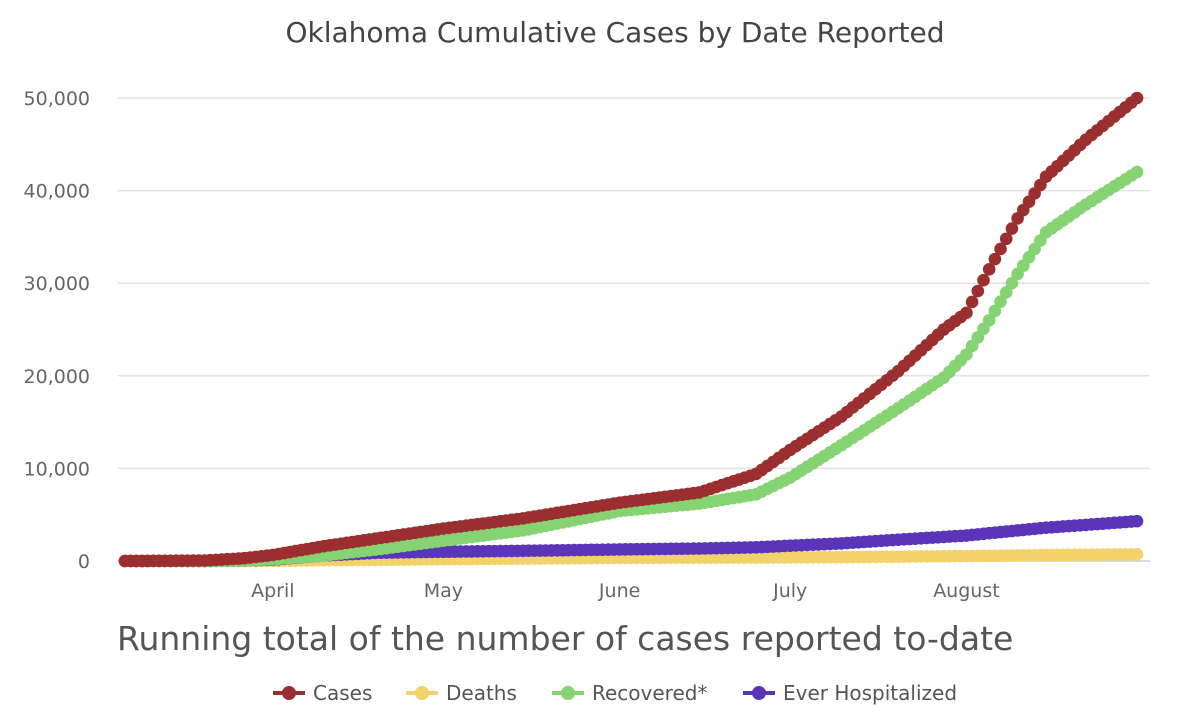  Describe the element at coordinates (57, 330) in the screenshot. I see `y-axis-ticks: 0 10,000 20,000 30,000 40,000 50,000` at that location.